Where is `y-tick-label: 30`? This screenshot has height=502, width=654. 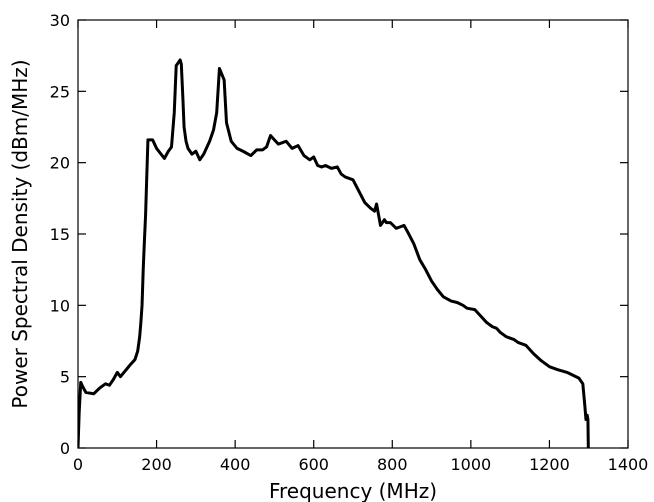
y-tick-label: 30 is located at coordinates (60, 20).